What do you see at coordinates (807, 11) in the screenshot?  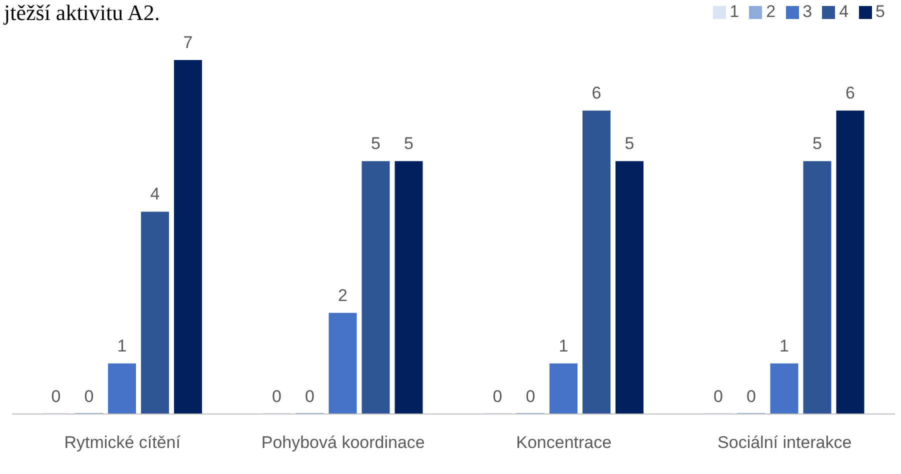 I see `legend-label: 3` at bounding box center [807, 11].